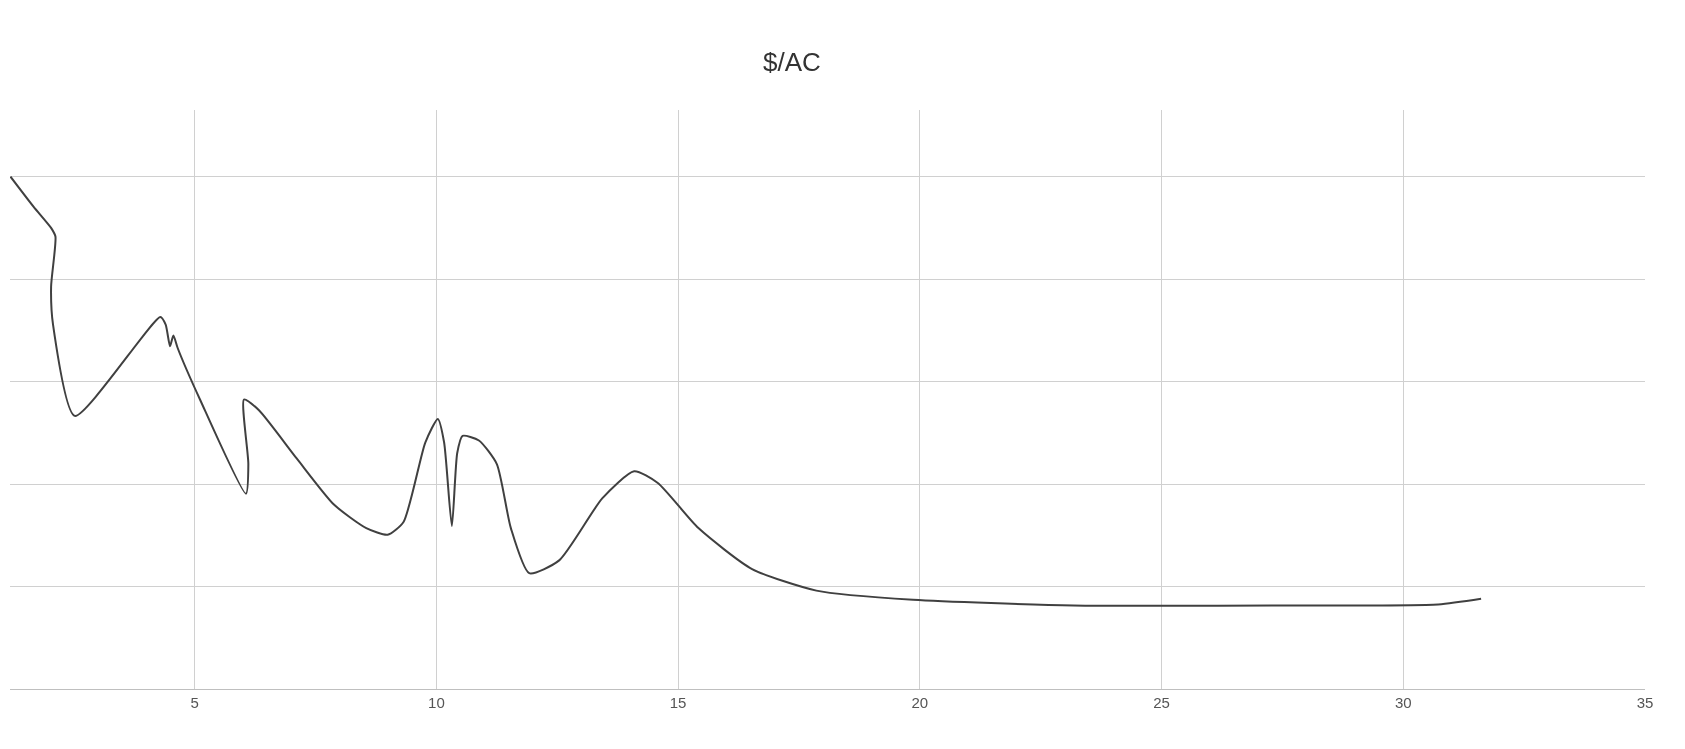 This screenshot has height=749, width=1685. What do you see at coordinates (678, 702) in the screenshot?
I see `x-tick-label: 15` at bounding box center [678, 702].